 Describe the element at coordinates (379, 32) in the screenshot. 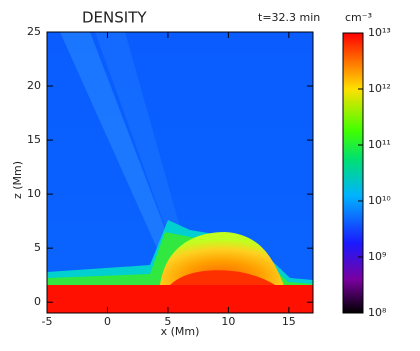

I see `colorbar-tick-label: 10¹³` at that location.